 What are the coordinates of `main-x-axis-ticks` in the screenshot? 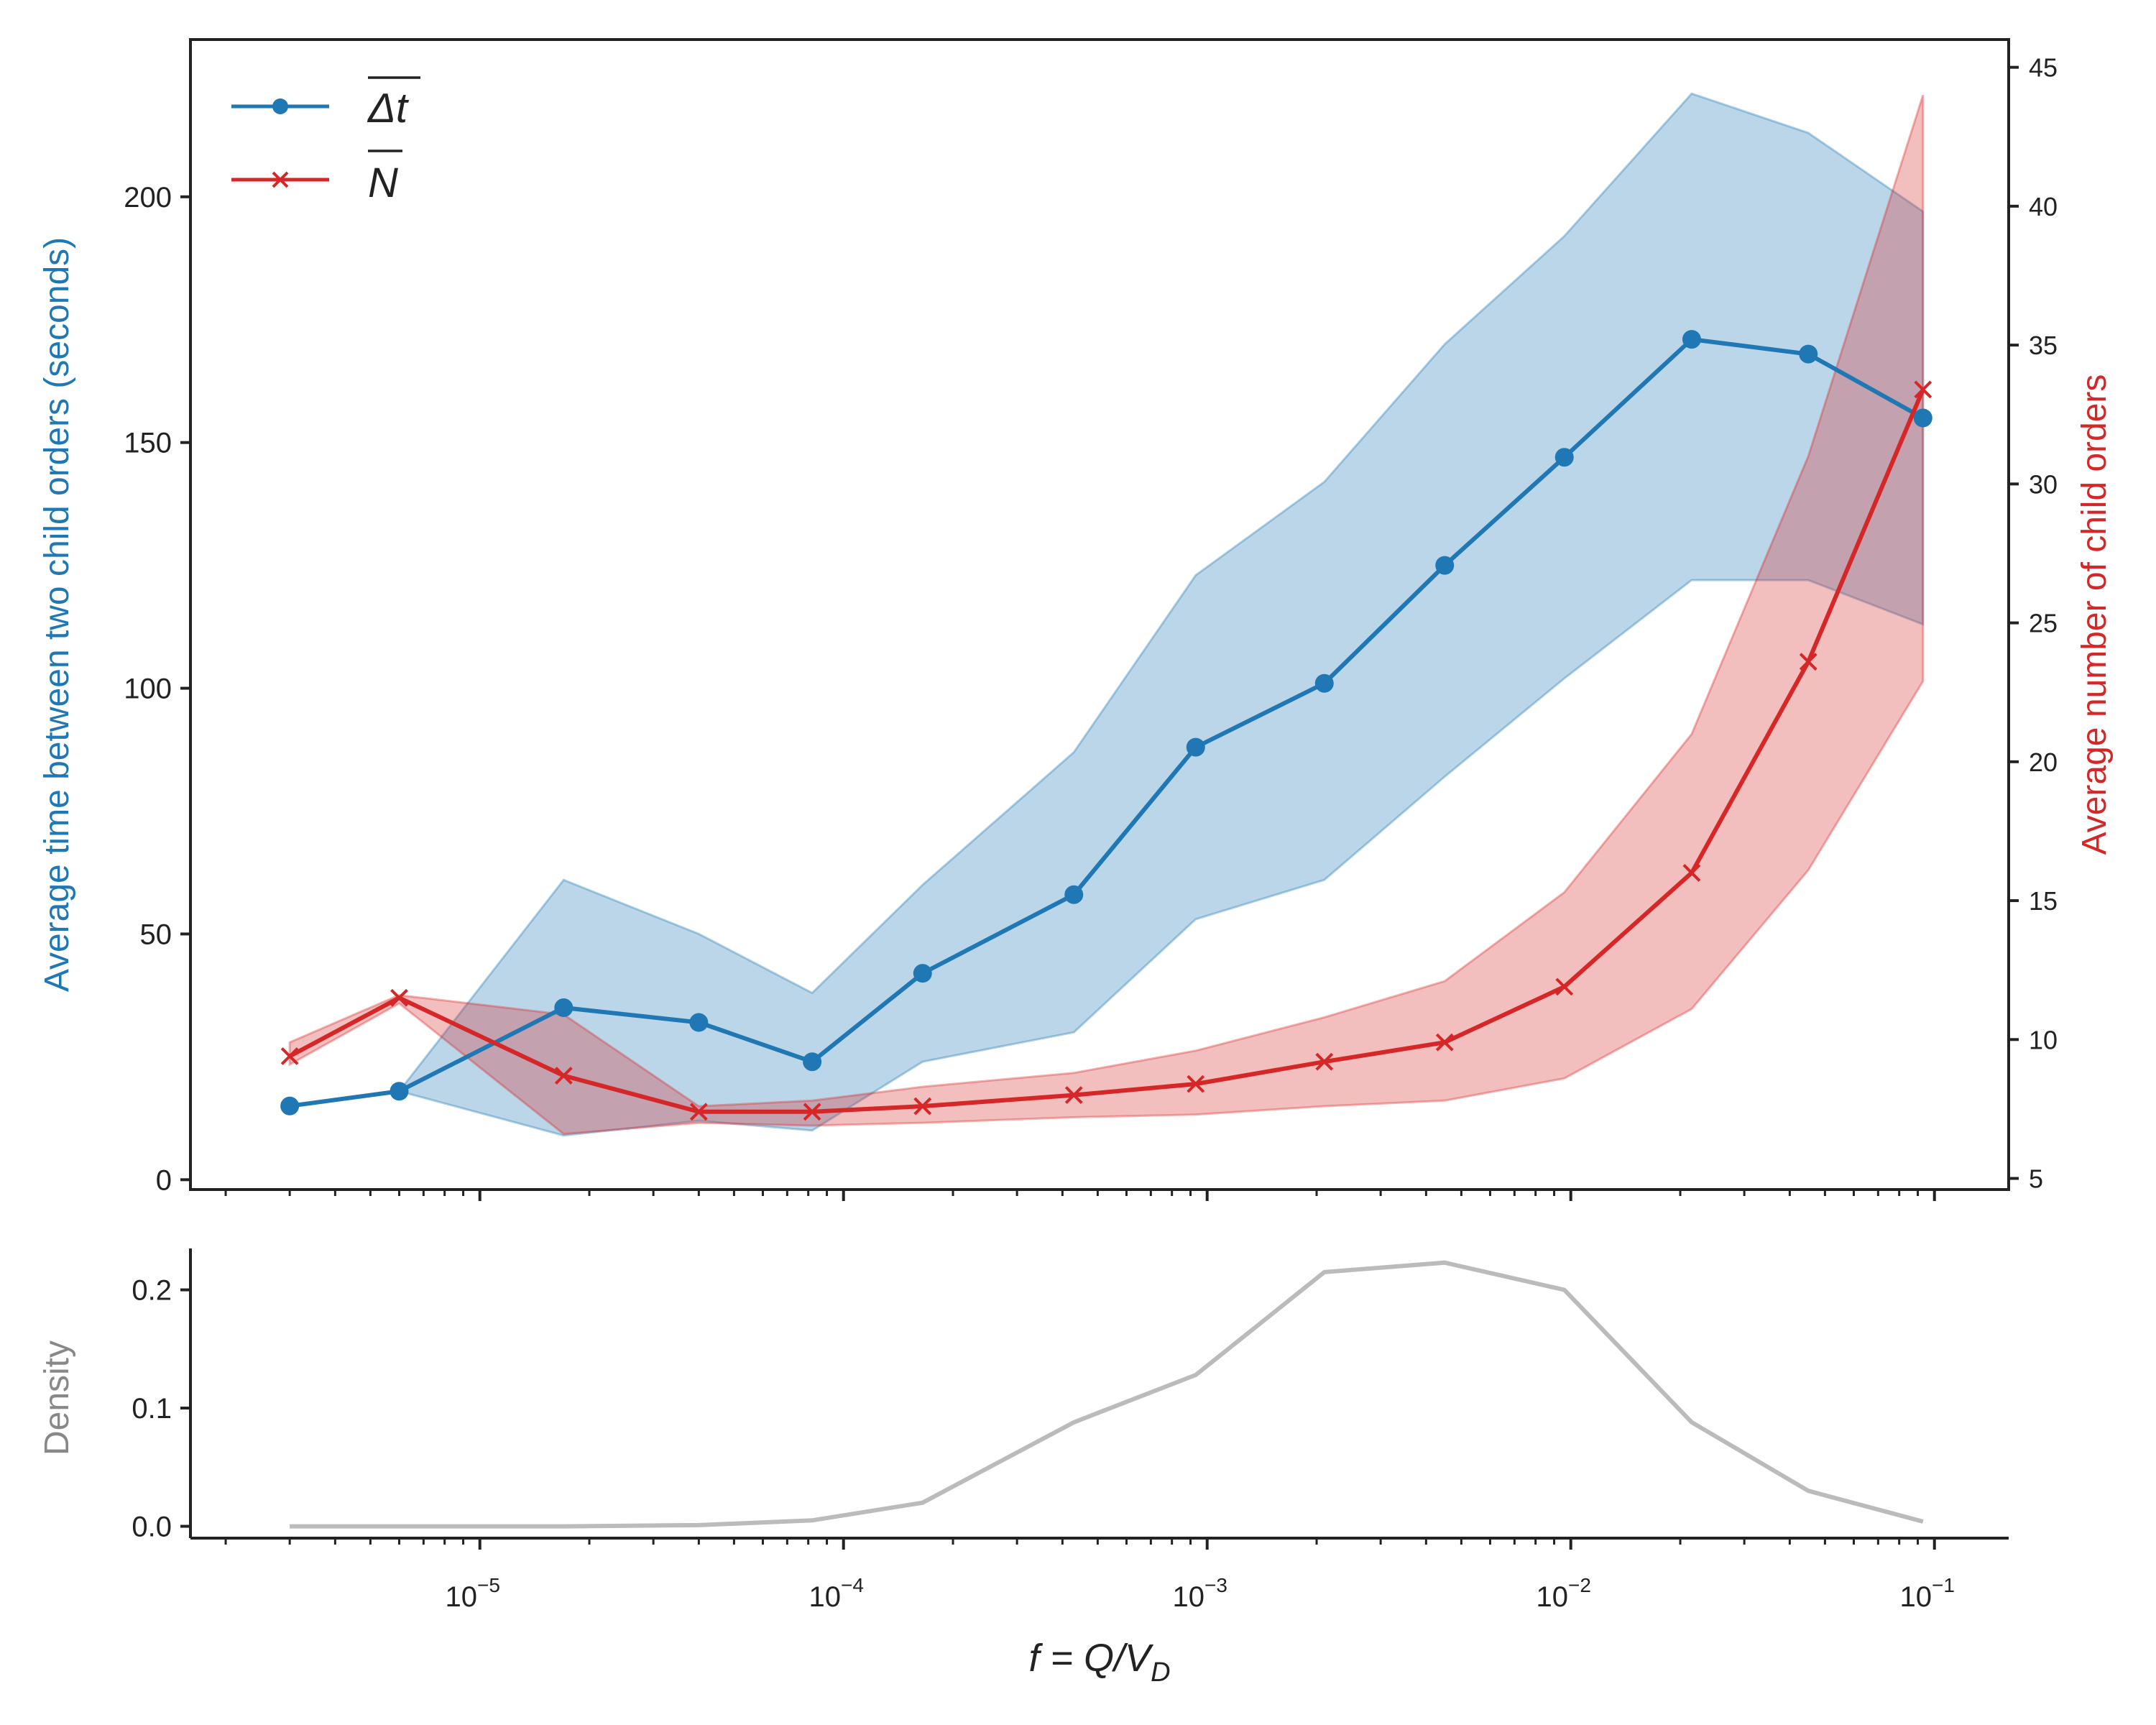 It's located at (1080, 1195).